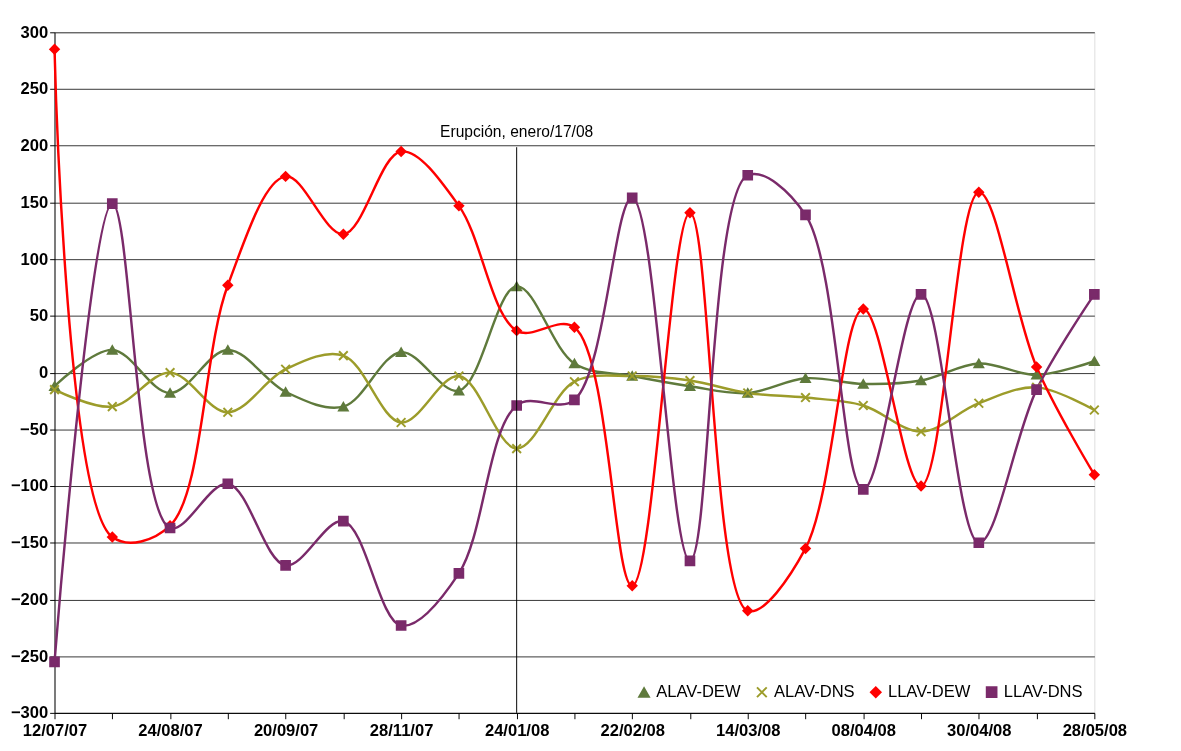 This screenshot has width=1181, height=751. What do you see at coordinates (29, 656) in the screenshot?
I see `y-tick-label: −250` at bounding box center [29, 656].